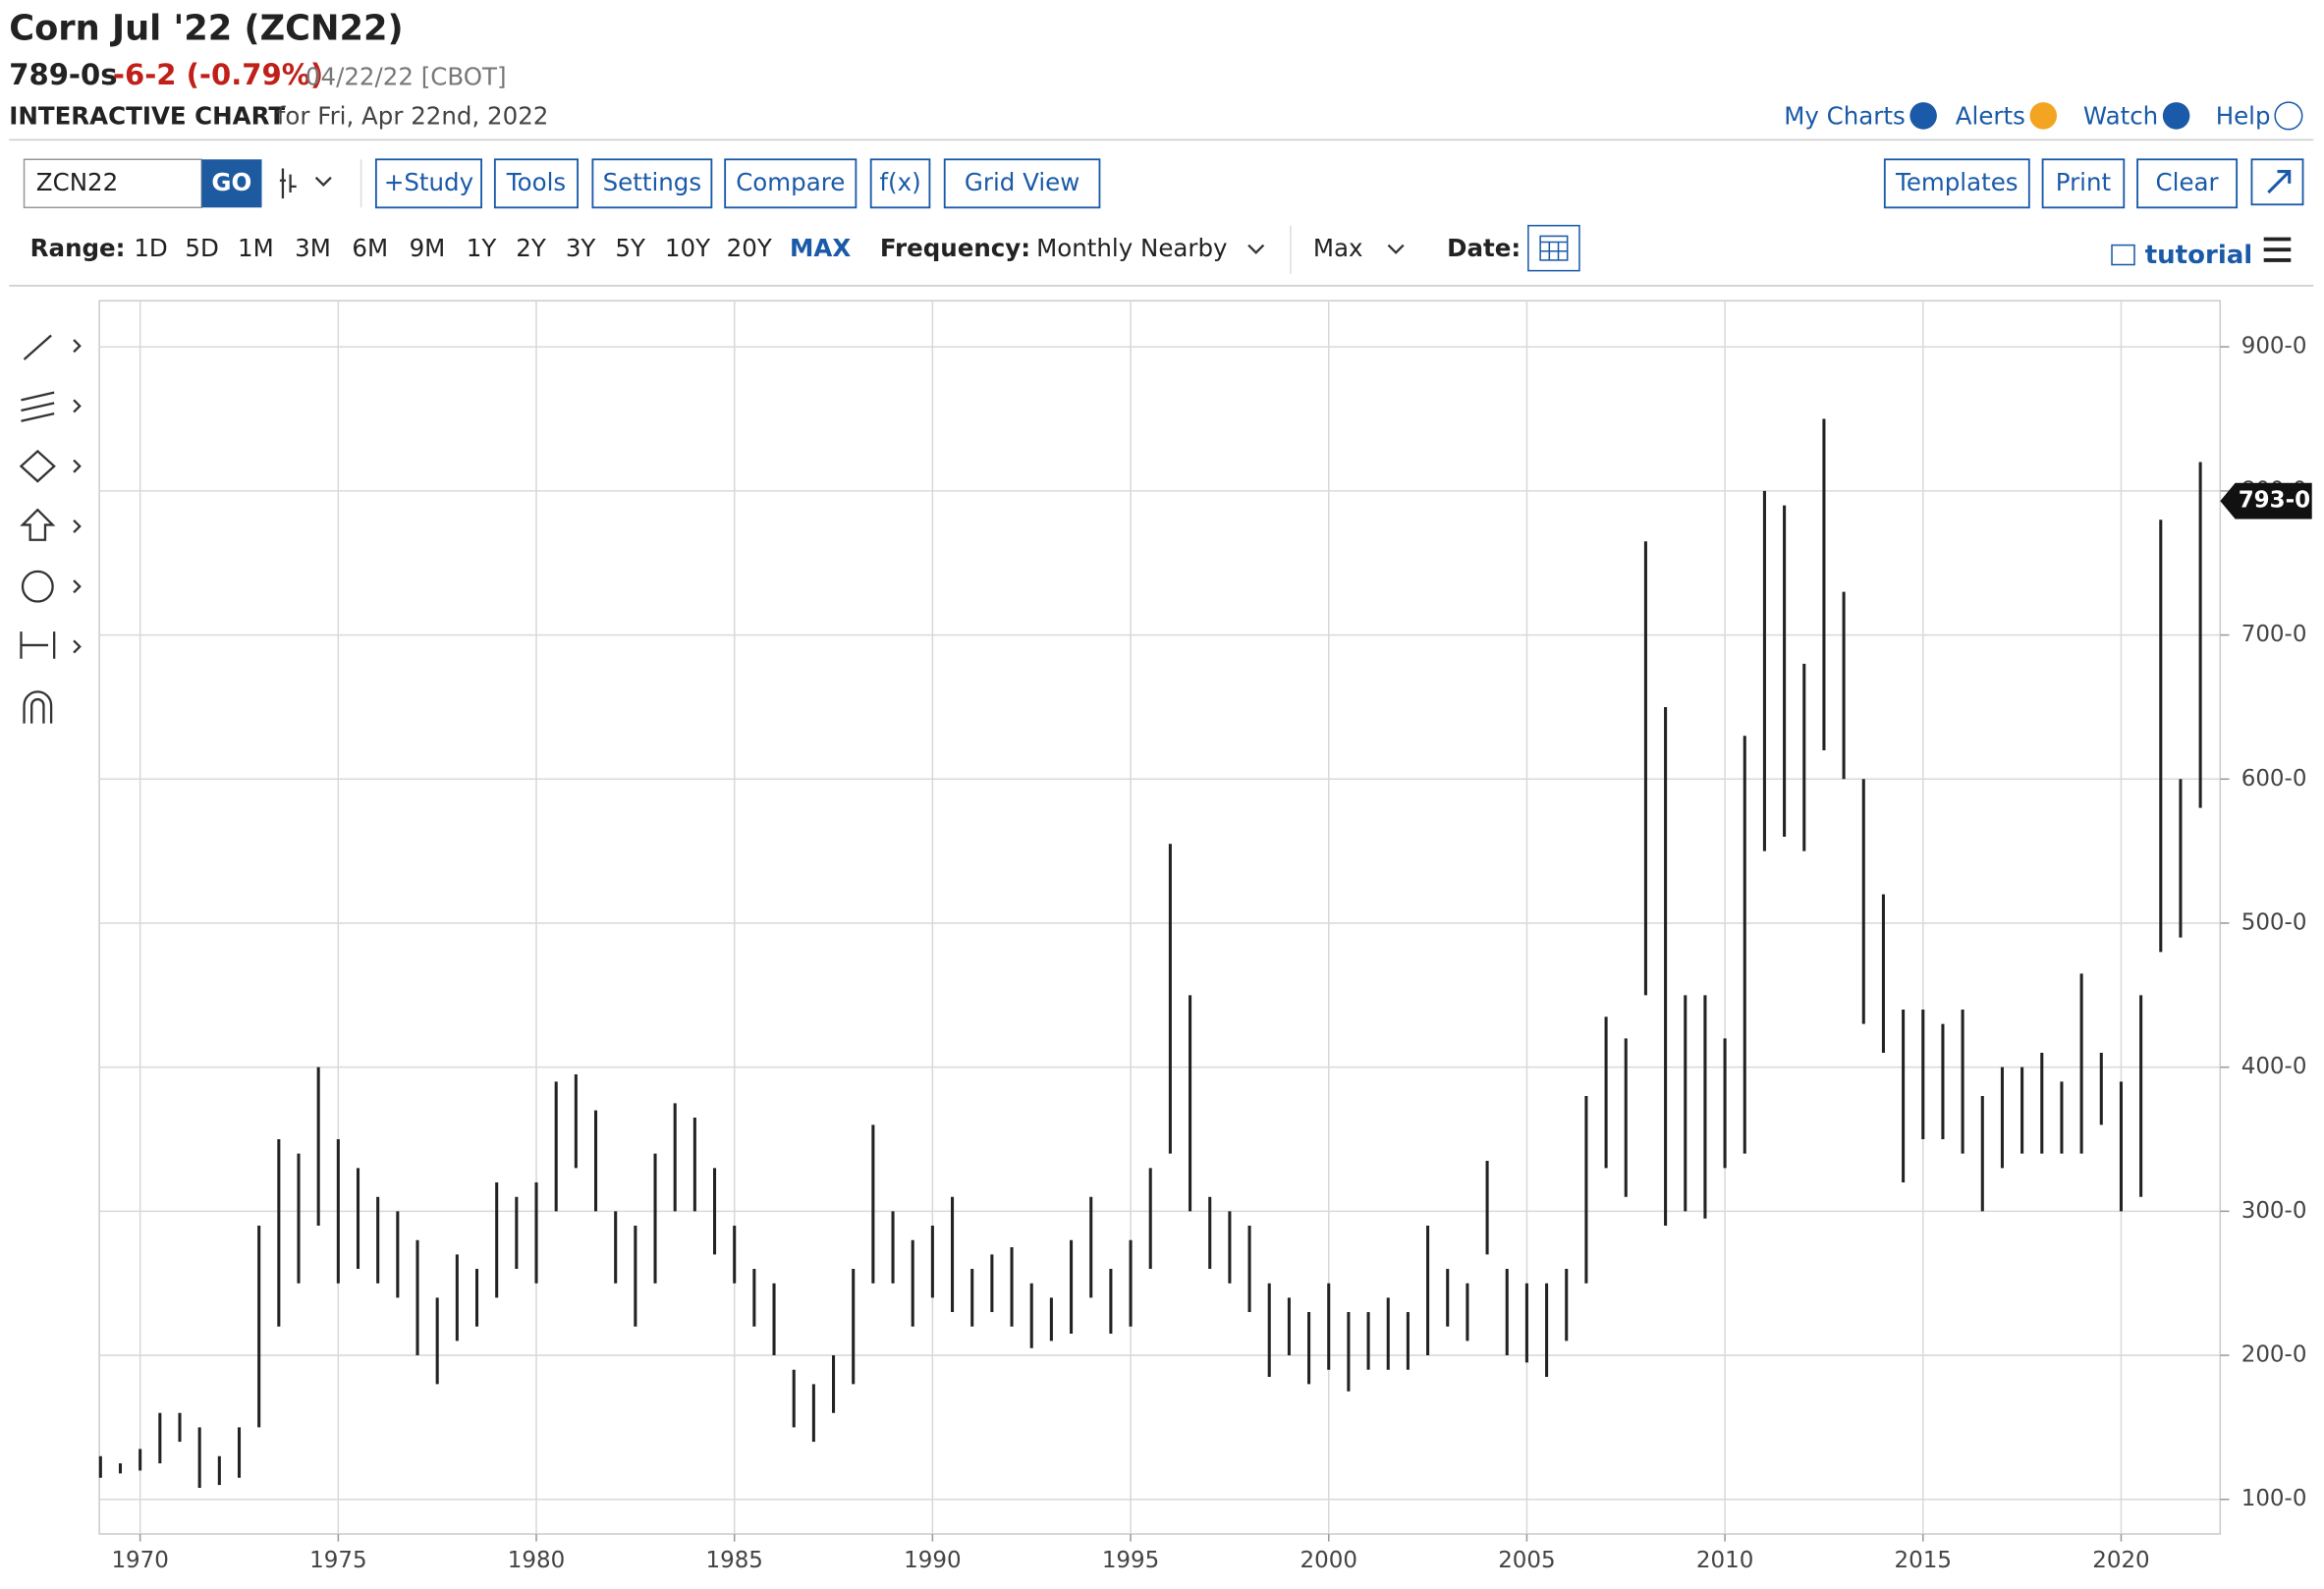 The width and height of the screenshot is (2324, 1589). Describe the element at coordinates (2274, 346) in the screenshot. I see `y-tick-label: 900-0` at that location.